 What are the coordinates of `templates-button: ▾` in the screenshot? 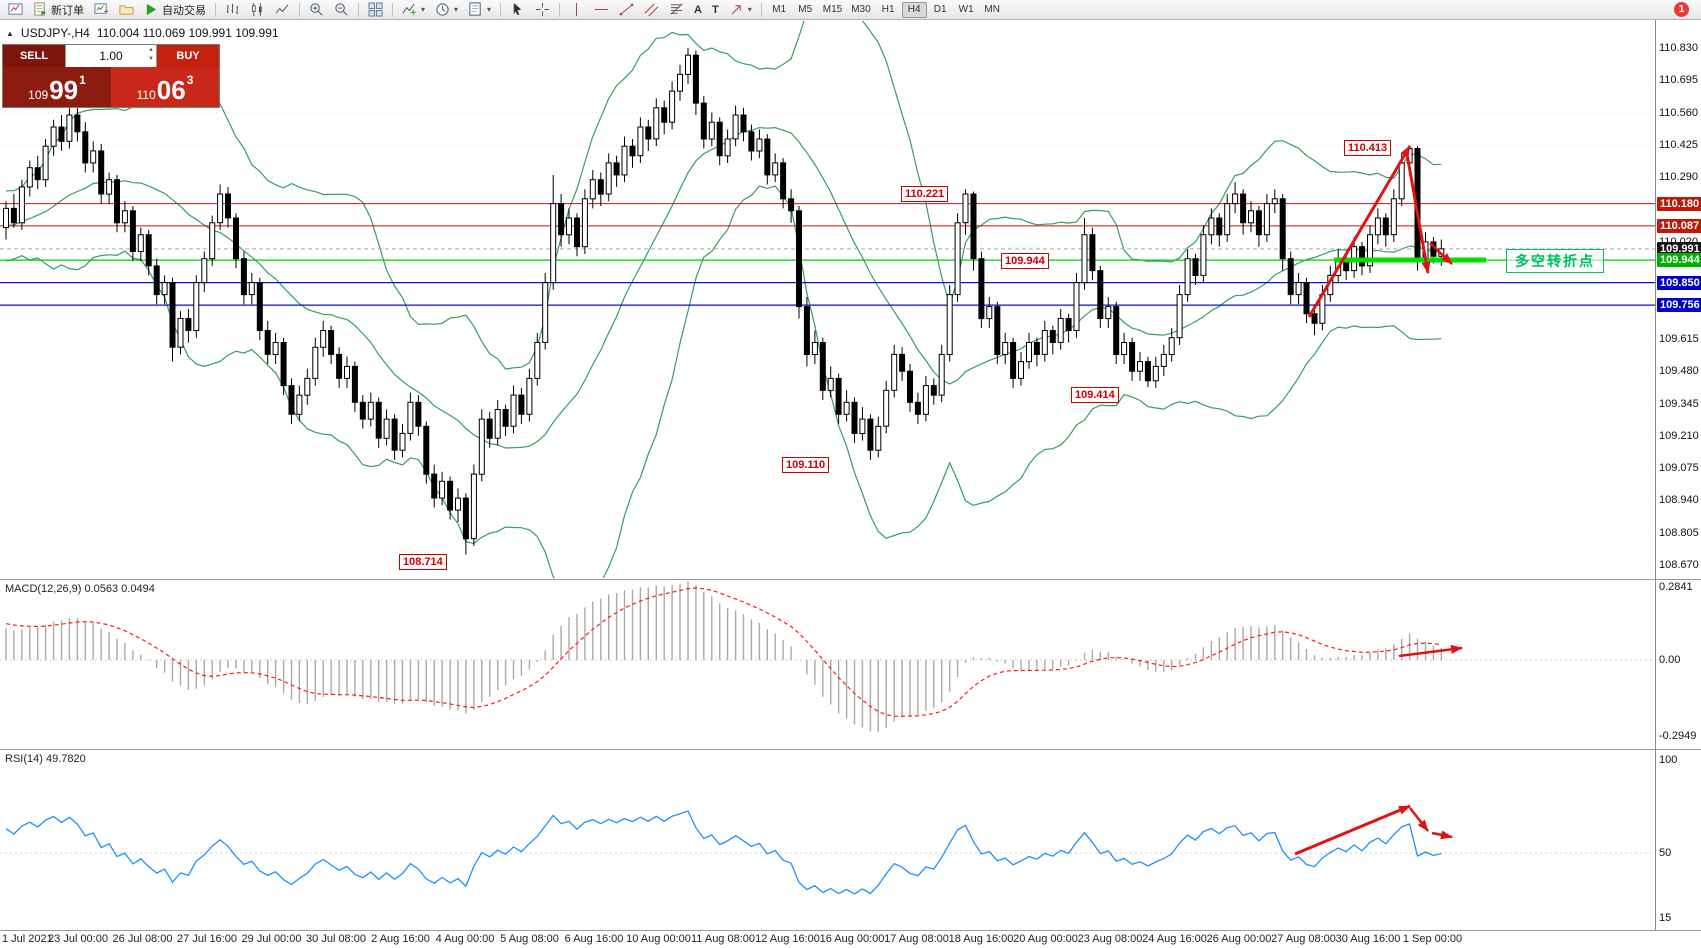 It's located at (479, 9).